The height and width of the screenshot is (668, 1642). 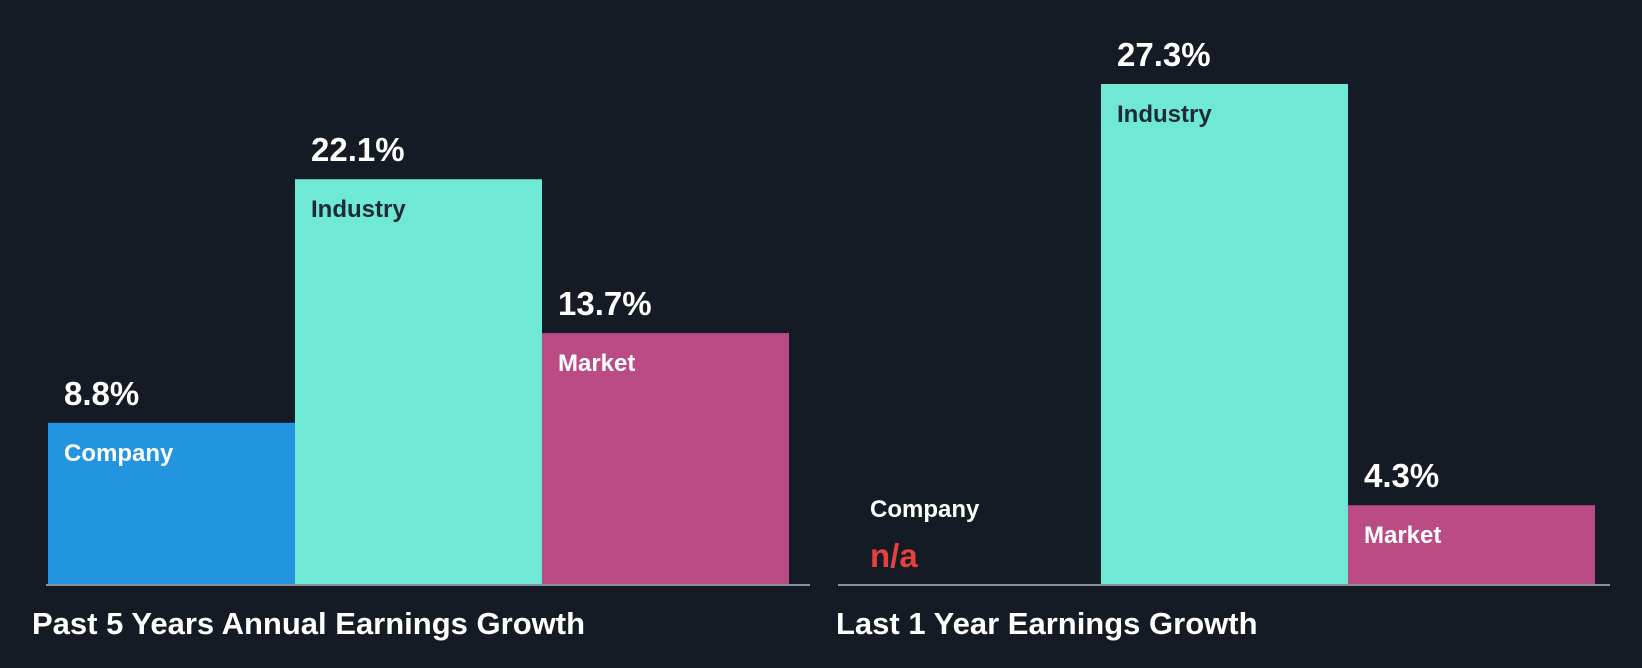 I want to click on value-label-industry: 22.1%, so click(x=358, y=149).